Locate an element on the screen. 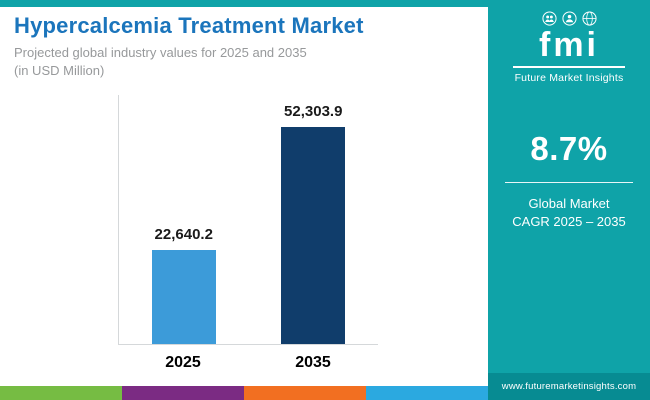 The width and height of the screenshot is (650, 400). website-url: www.futuremarketinsights.com is located at coordinates (569, 386).